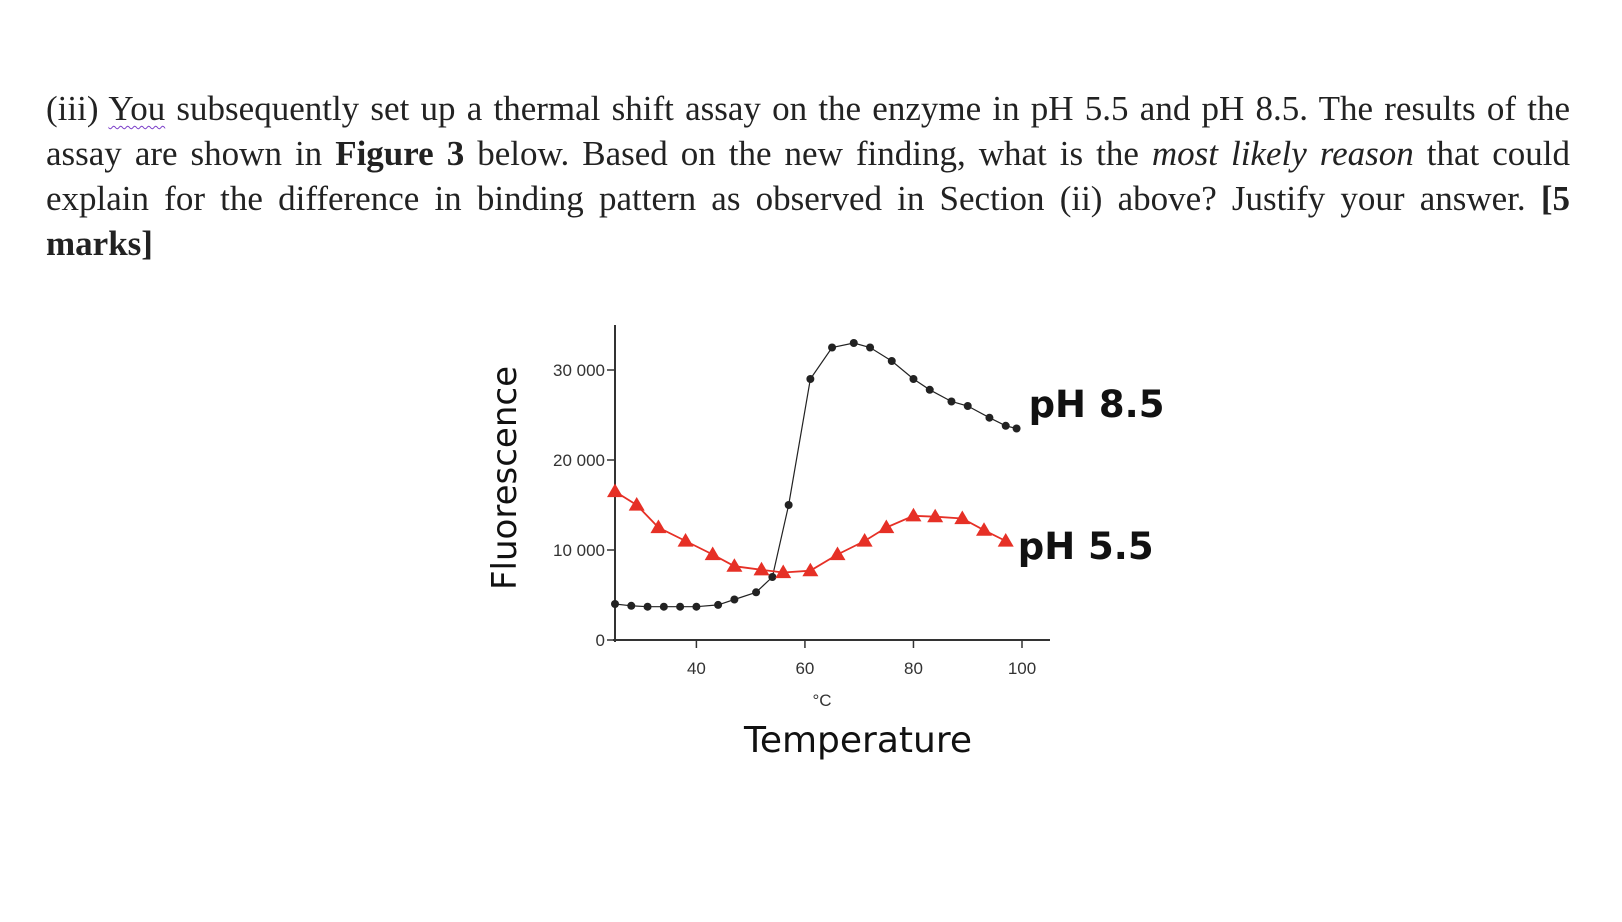  Describe the element at coordinates (137, 108) in the screenshot. I see `spellcheck-word: You` at that location.